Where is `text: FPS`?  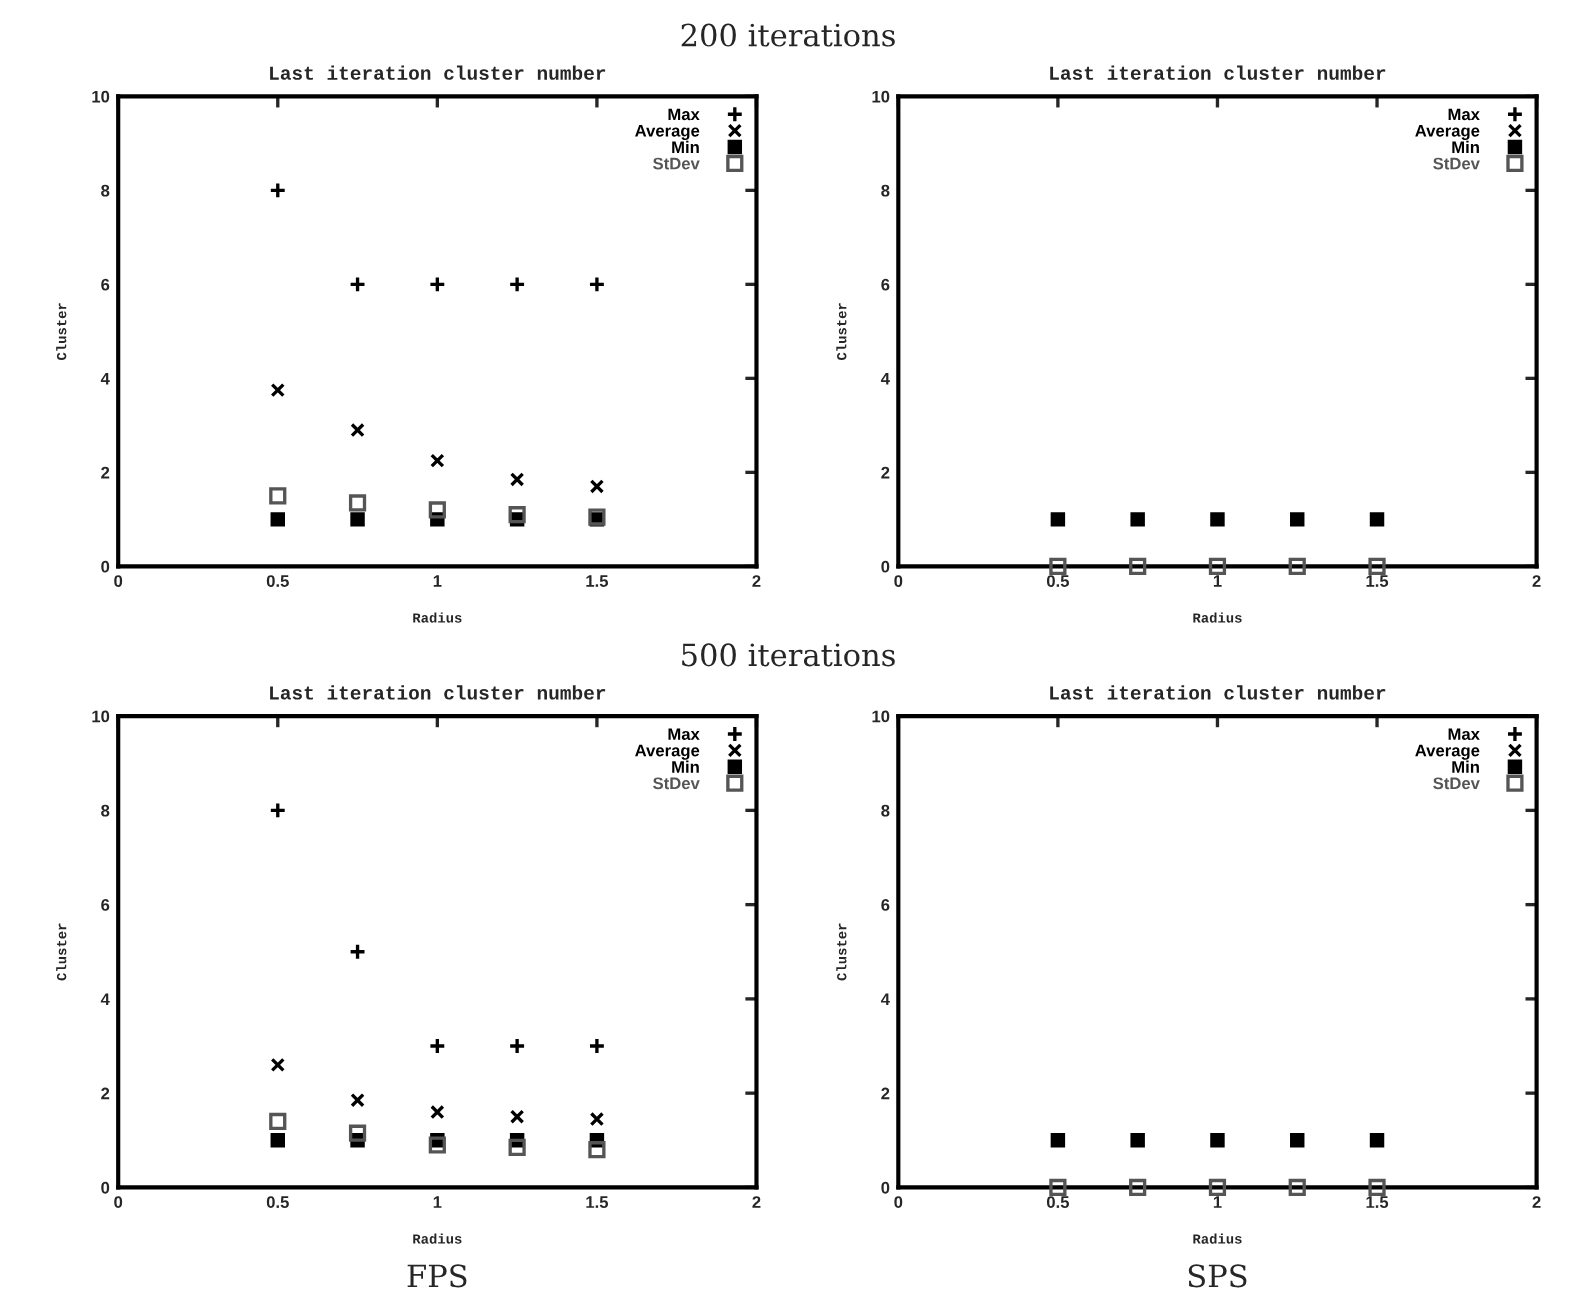 text: FPS is located at coordinates (437, 1276).